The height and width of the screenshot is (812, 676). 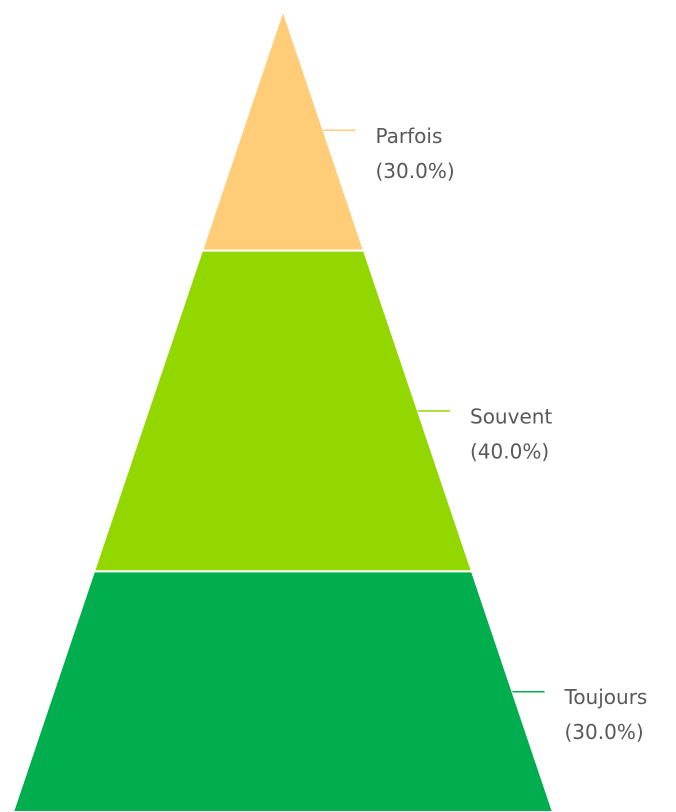 I want to click on segment-label: Souvent, so click(x=511, y=417).